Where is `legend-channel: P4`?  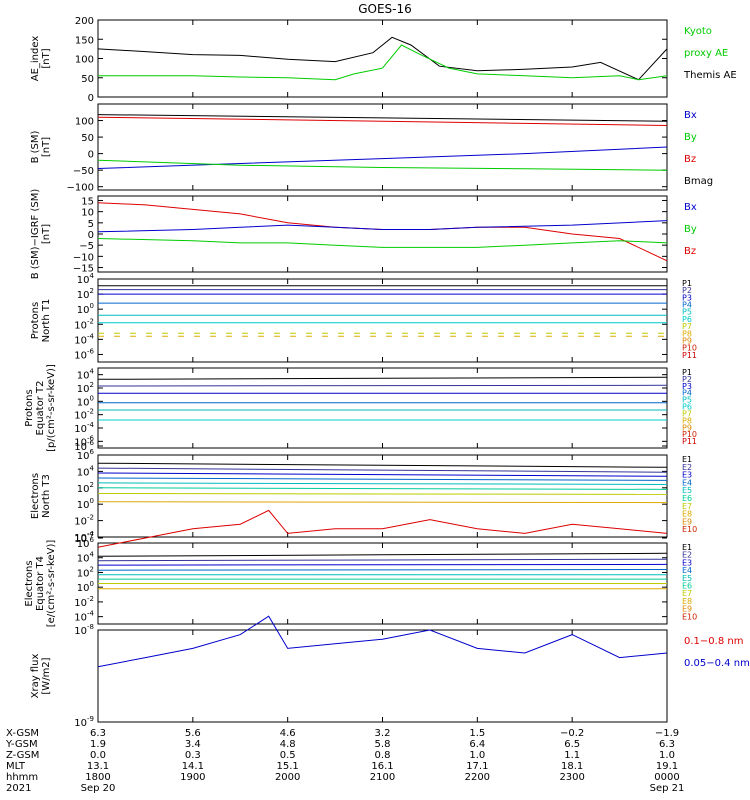
legend-channel: P4 is located at coordinates (687, 393).